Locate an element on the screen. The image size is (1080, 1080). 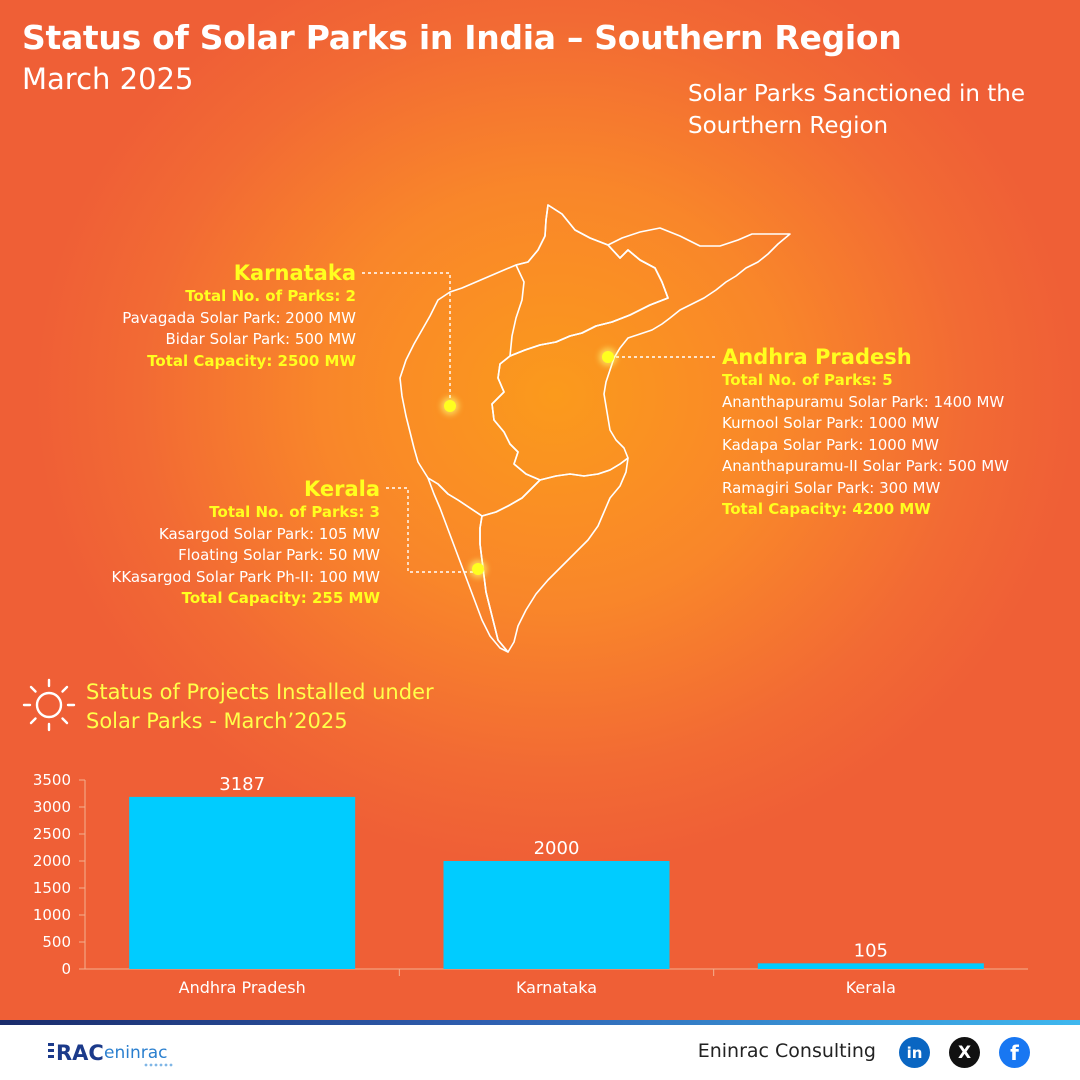
tamil-nadu-outline is located at coordinates (554, 555).